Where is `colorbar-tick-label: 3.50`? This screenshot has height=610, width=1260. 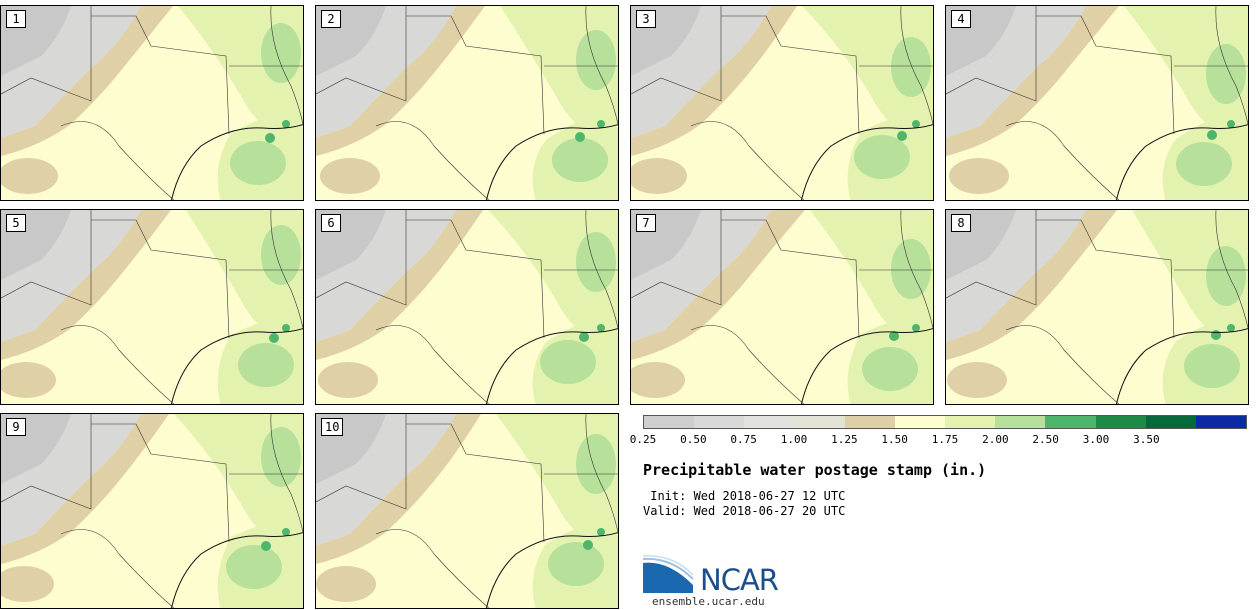
colorbar-tick-label: 3.50 is located at coordinates (1146, 439).